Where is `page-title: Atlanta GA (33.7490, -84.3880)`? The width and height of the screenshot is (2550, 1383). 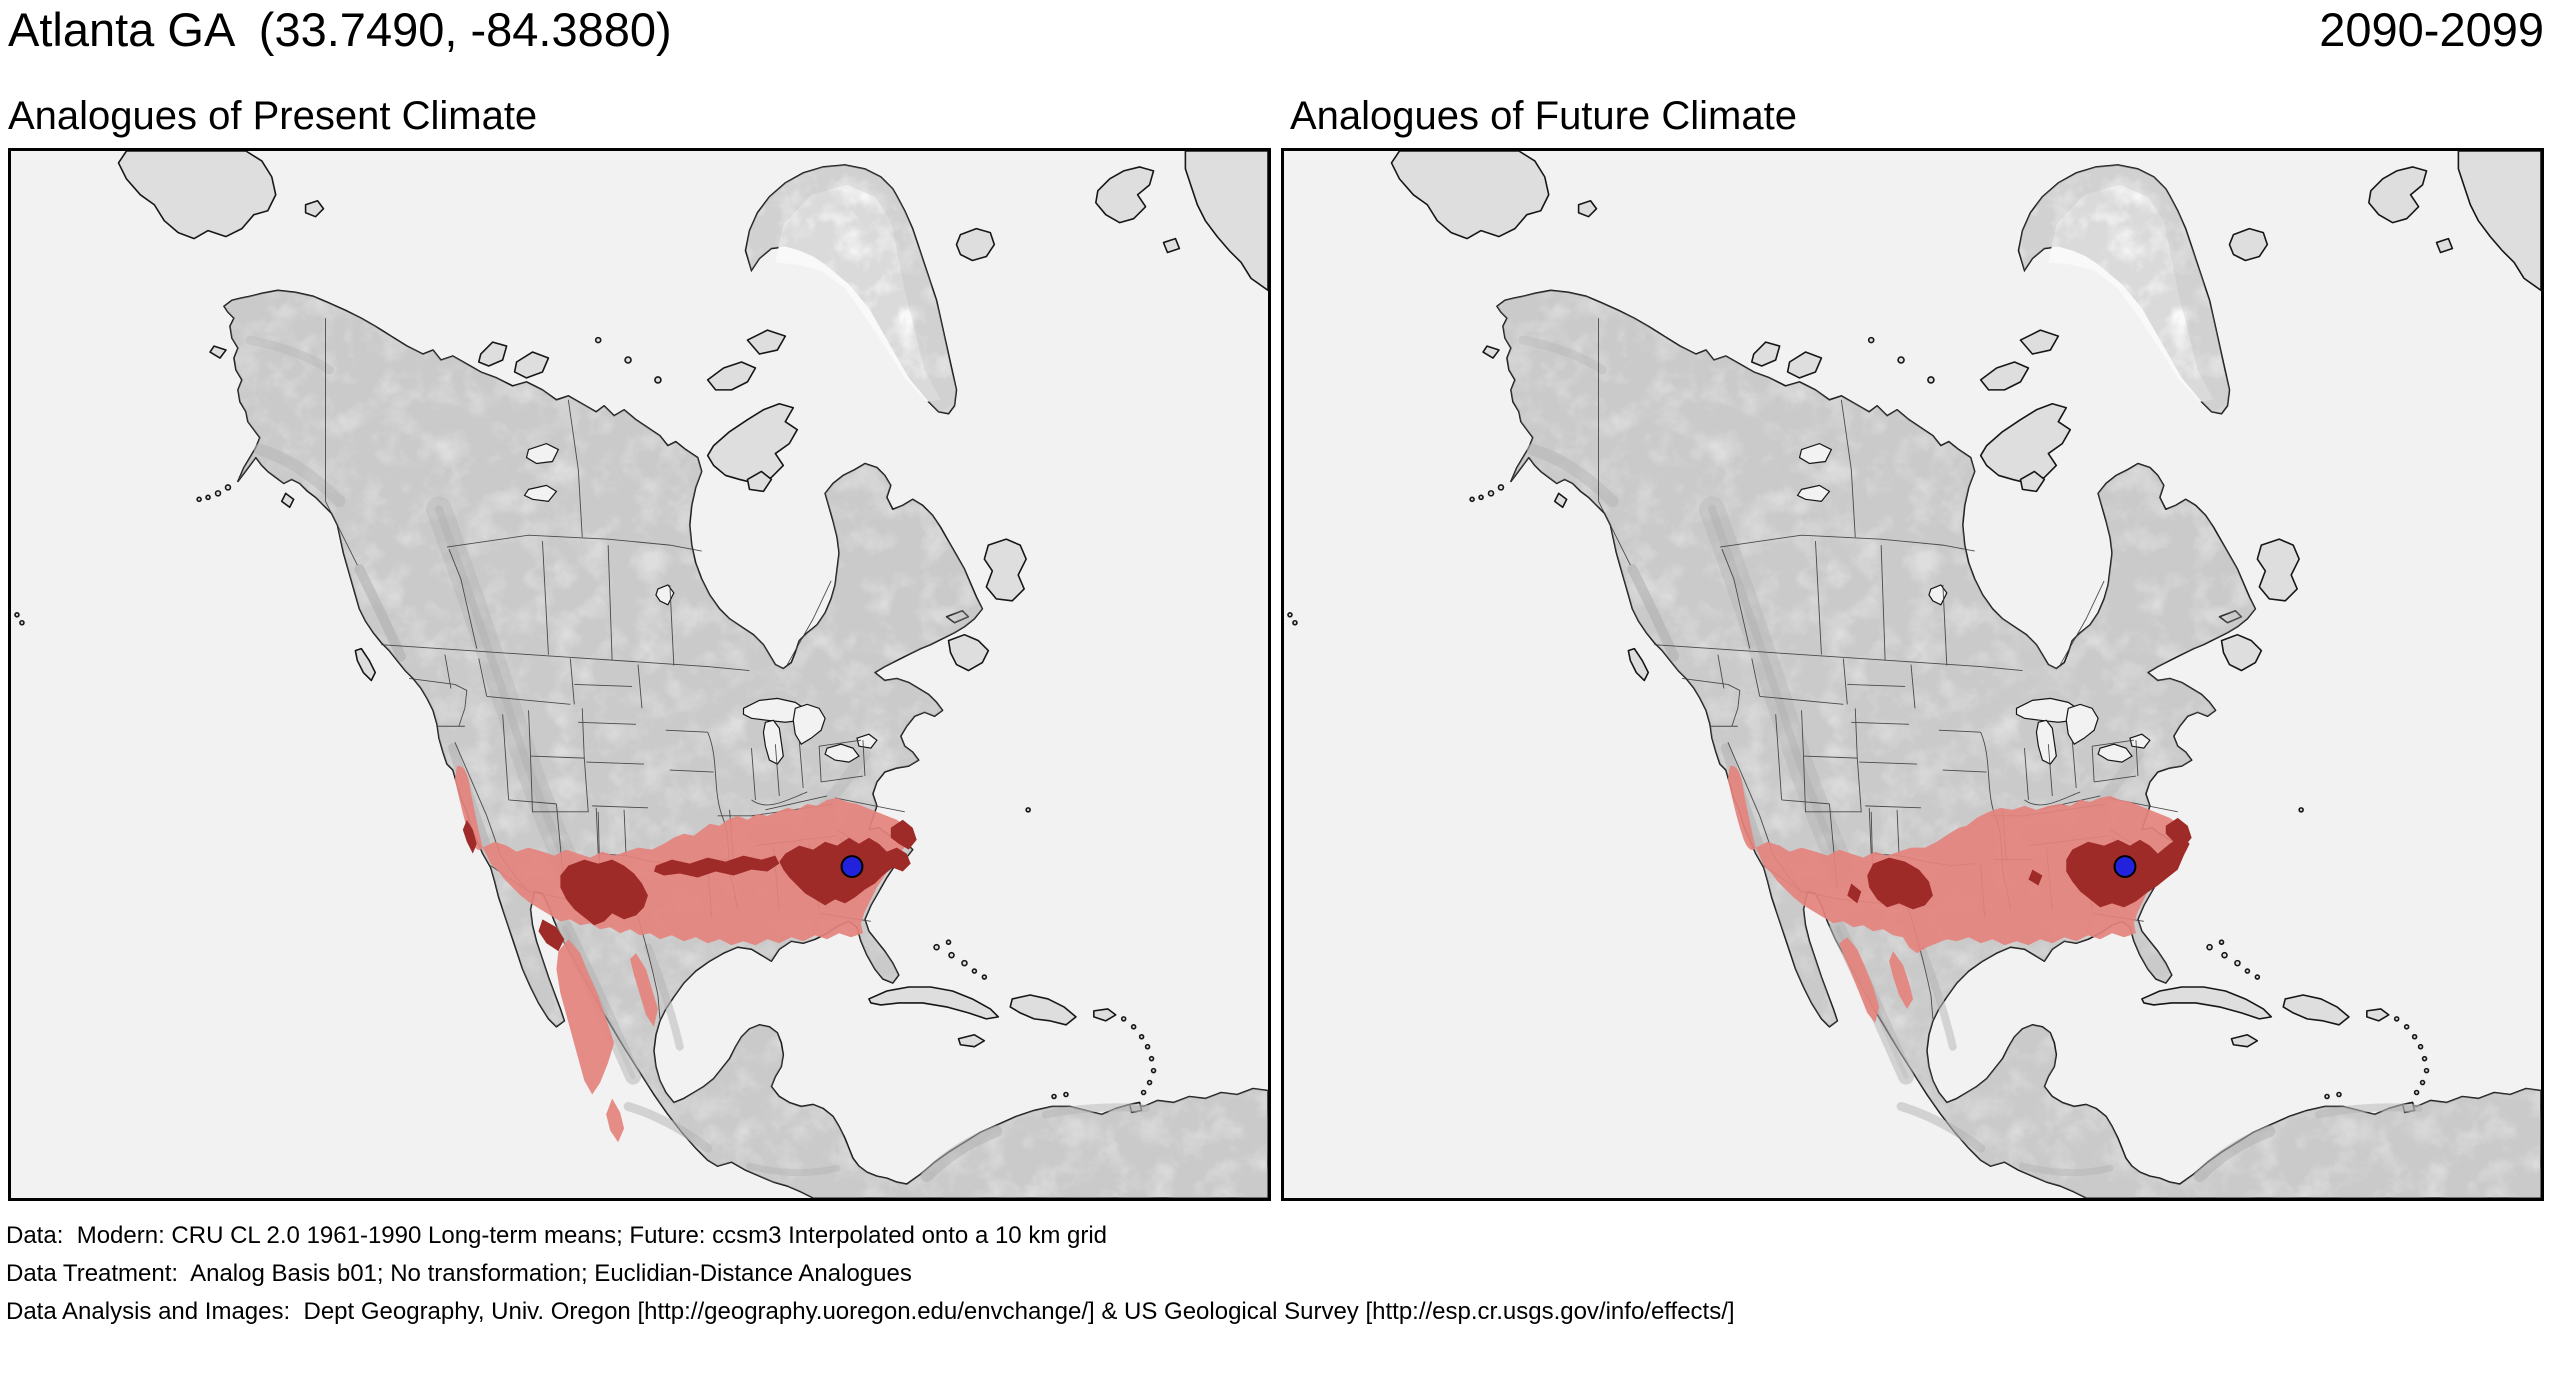
page-title: Atlanta GA (33.7490, -84.3880) is located at coordinates (340, 29).